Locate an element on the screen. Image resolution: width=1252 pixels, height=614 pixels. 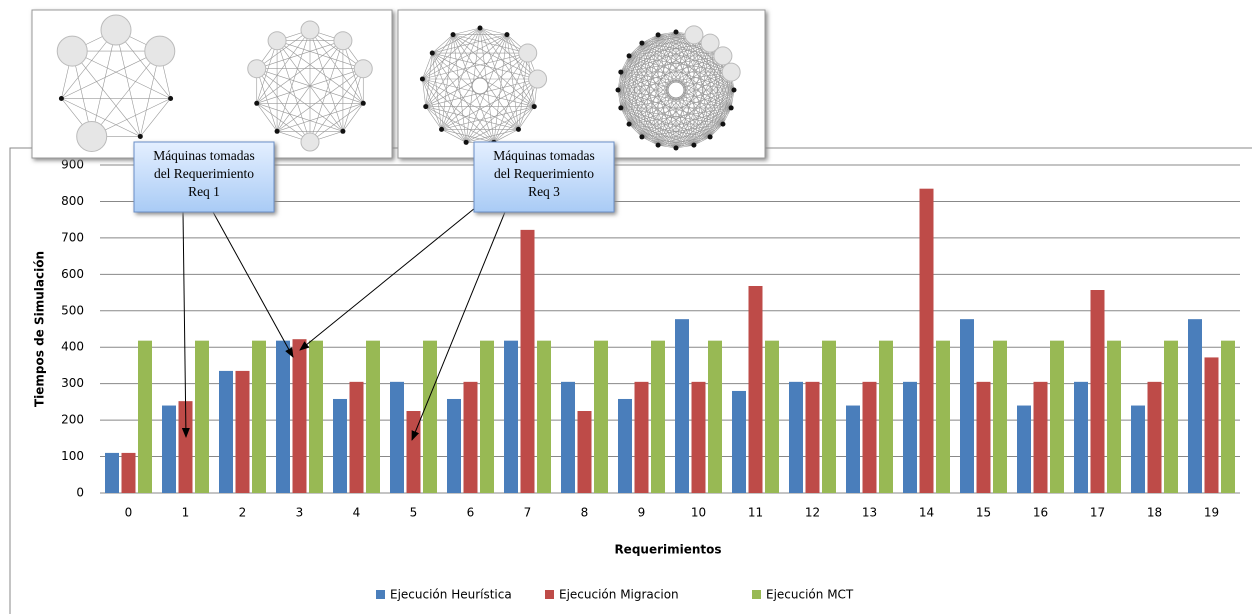
x-tick-label: 10 is located at coordinates (698, 513).